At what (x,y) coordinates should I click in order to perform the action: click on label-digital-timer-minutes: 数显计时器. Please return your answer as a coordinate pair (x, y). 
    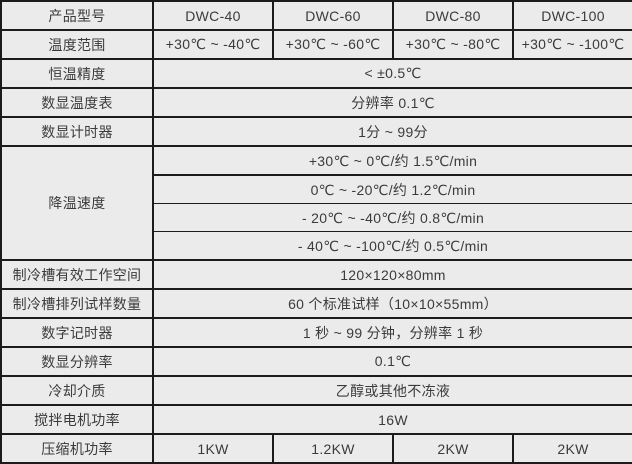
    Looking at the image, I should click on (77, 131).